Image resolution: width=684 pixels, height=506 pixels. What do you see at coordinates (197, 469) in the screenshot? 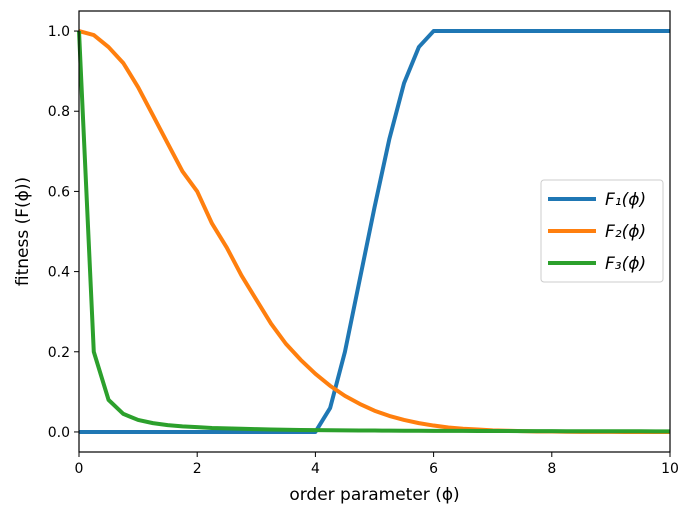
I see `x-tick-label: 2` at bounding box center [197, 469].